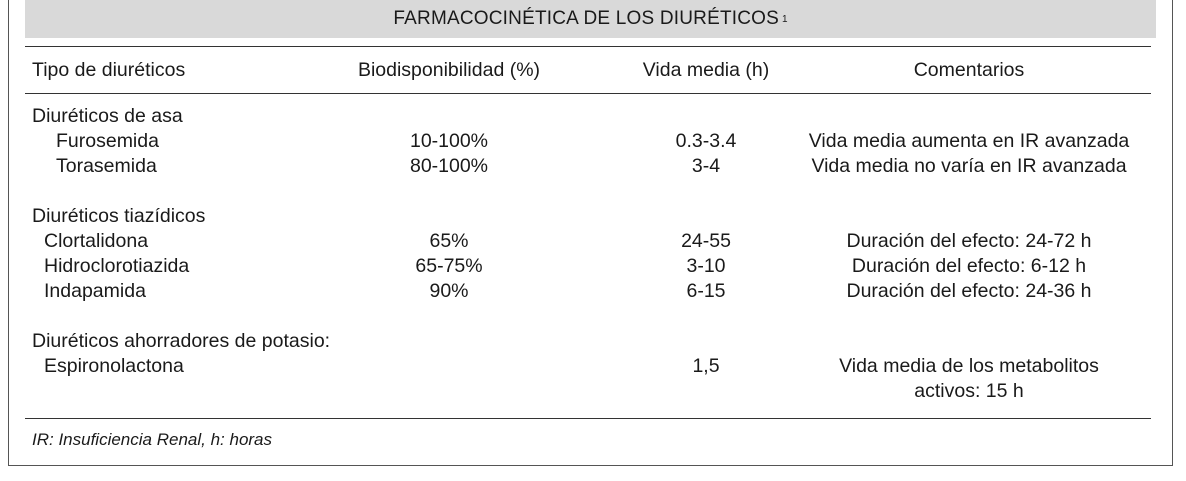 This screenshot has width=1186, height=481. What do you see at coordinates (969, 266) in the screenshot?
I see `comment-text: Duración del efecto: 6-12 h` at bounding box center [969, 266].